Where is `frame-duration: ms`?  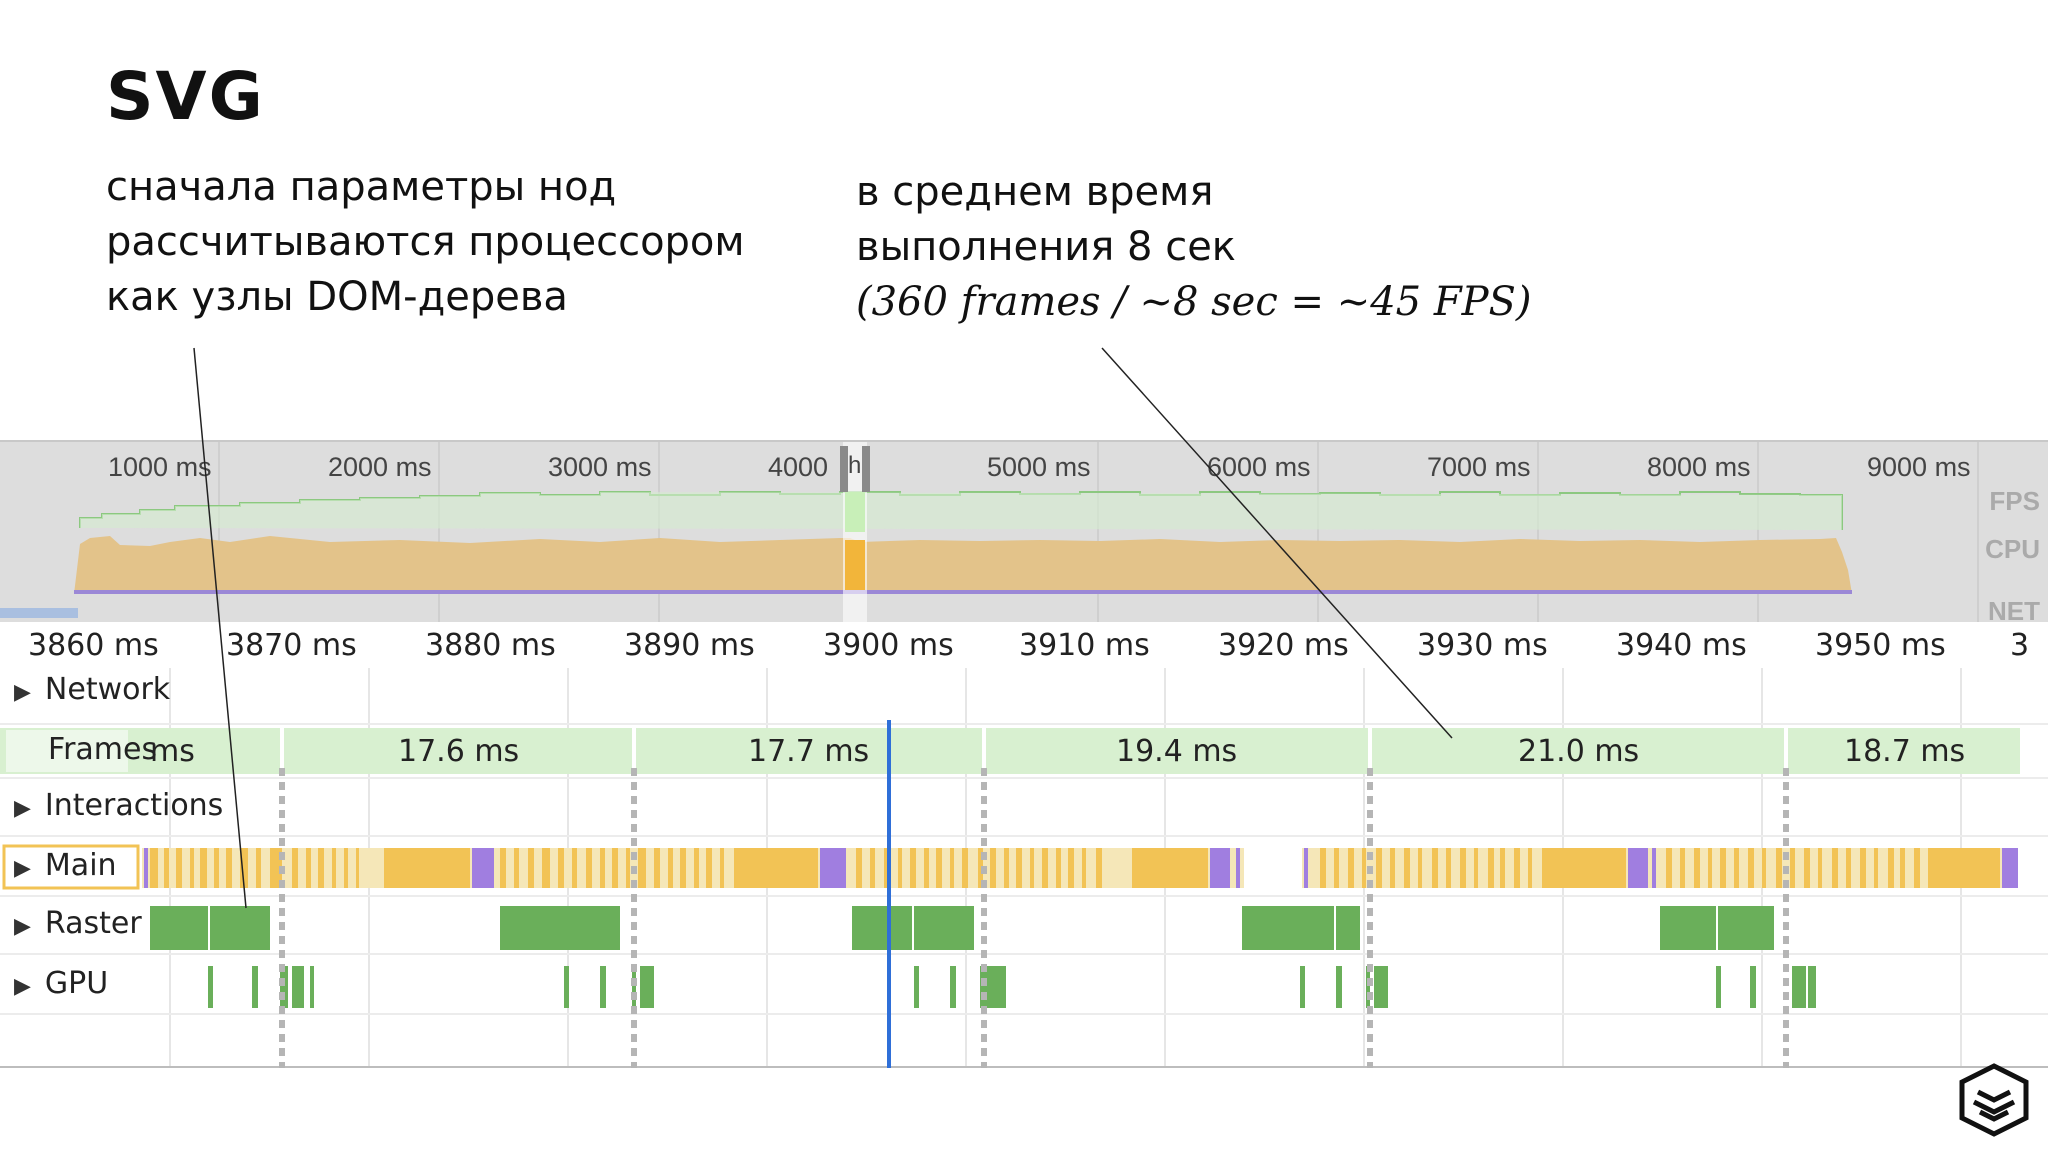 frame-duration: ms is located at coordinates (172, 751).